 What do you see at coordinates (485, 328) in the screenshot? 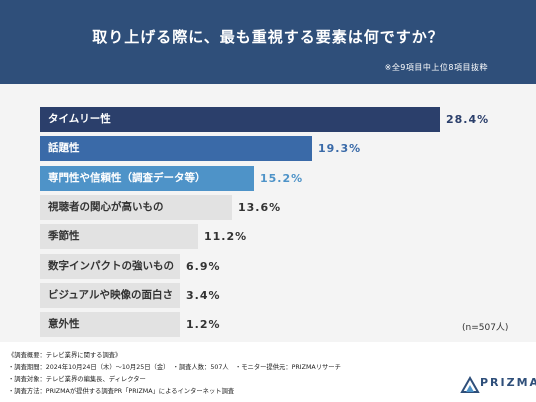
I see `sample-size-note: (n=507人)` at bounding box center [485, 328].